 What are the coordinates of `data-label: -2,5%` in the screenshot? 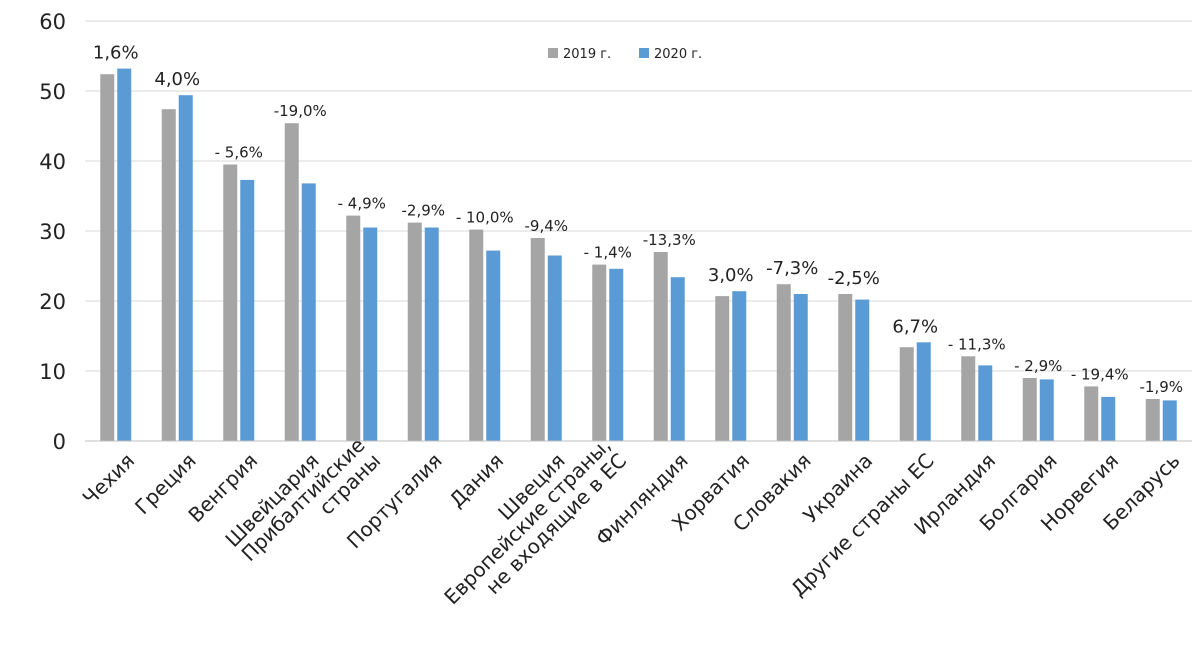 It's located at (854, 278).